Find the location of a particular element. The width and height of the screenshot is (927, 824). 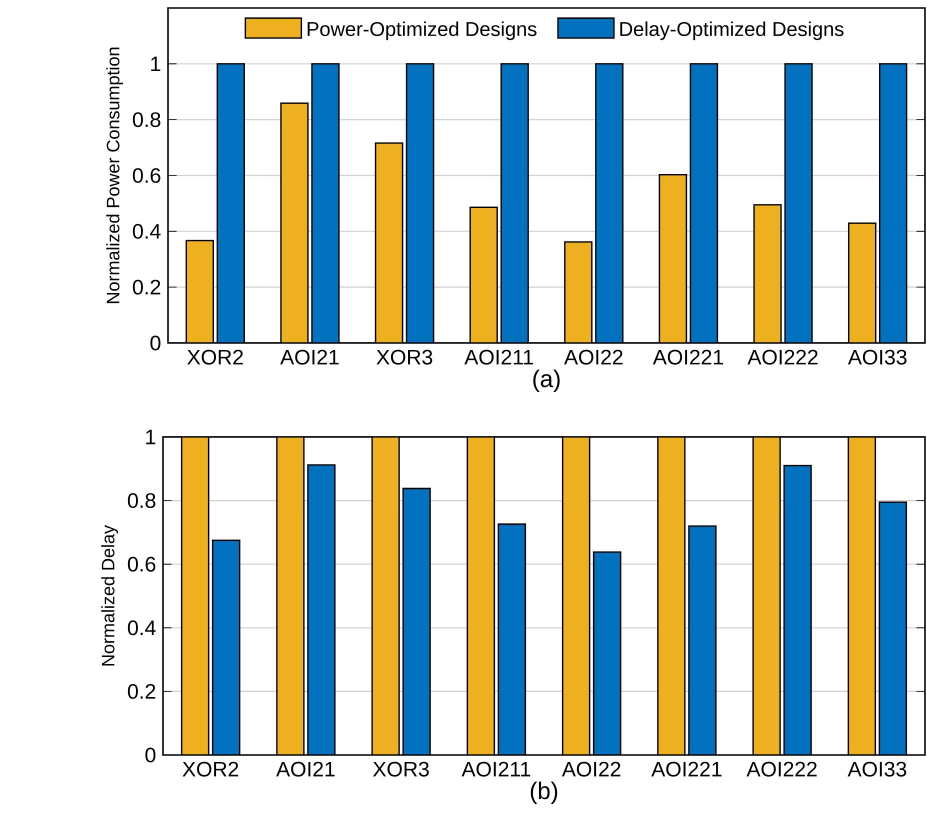

y-axis-title: Normalized Power Consumption is located at coordinates (115, 176).